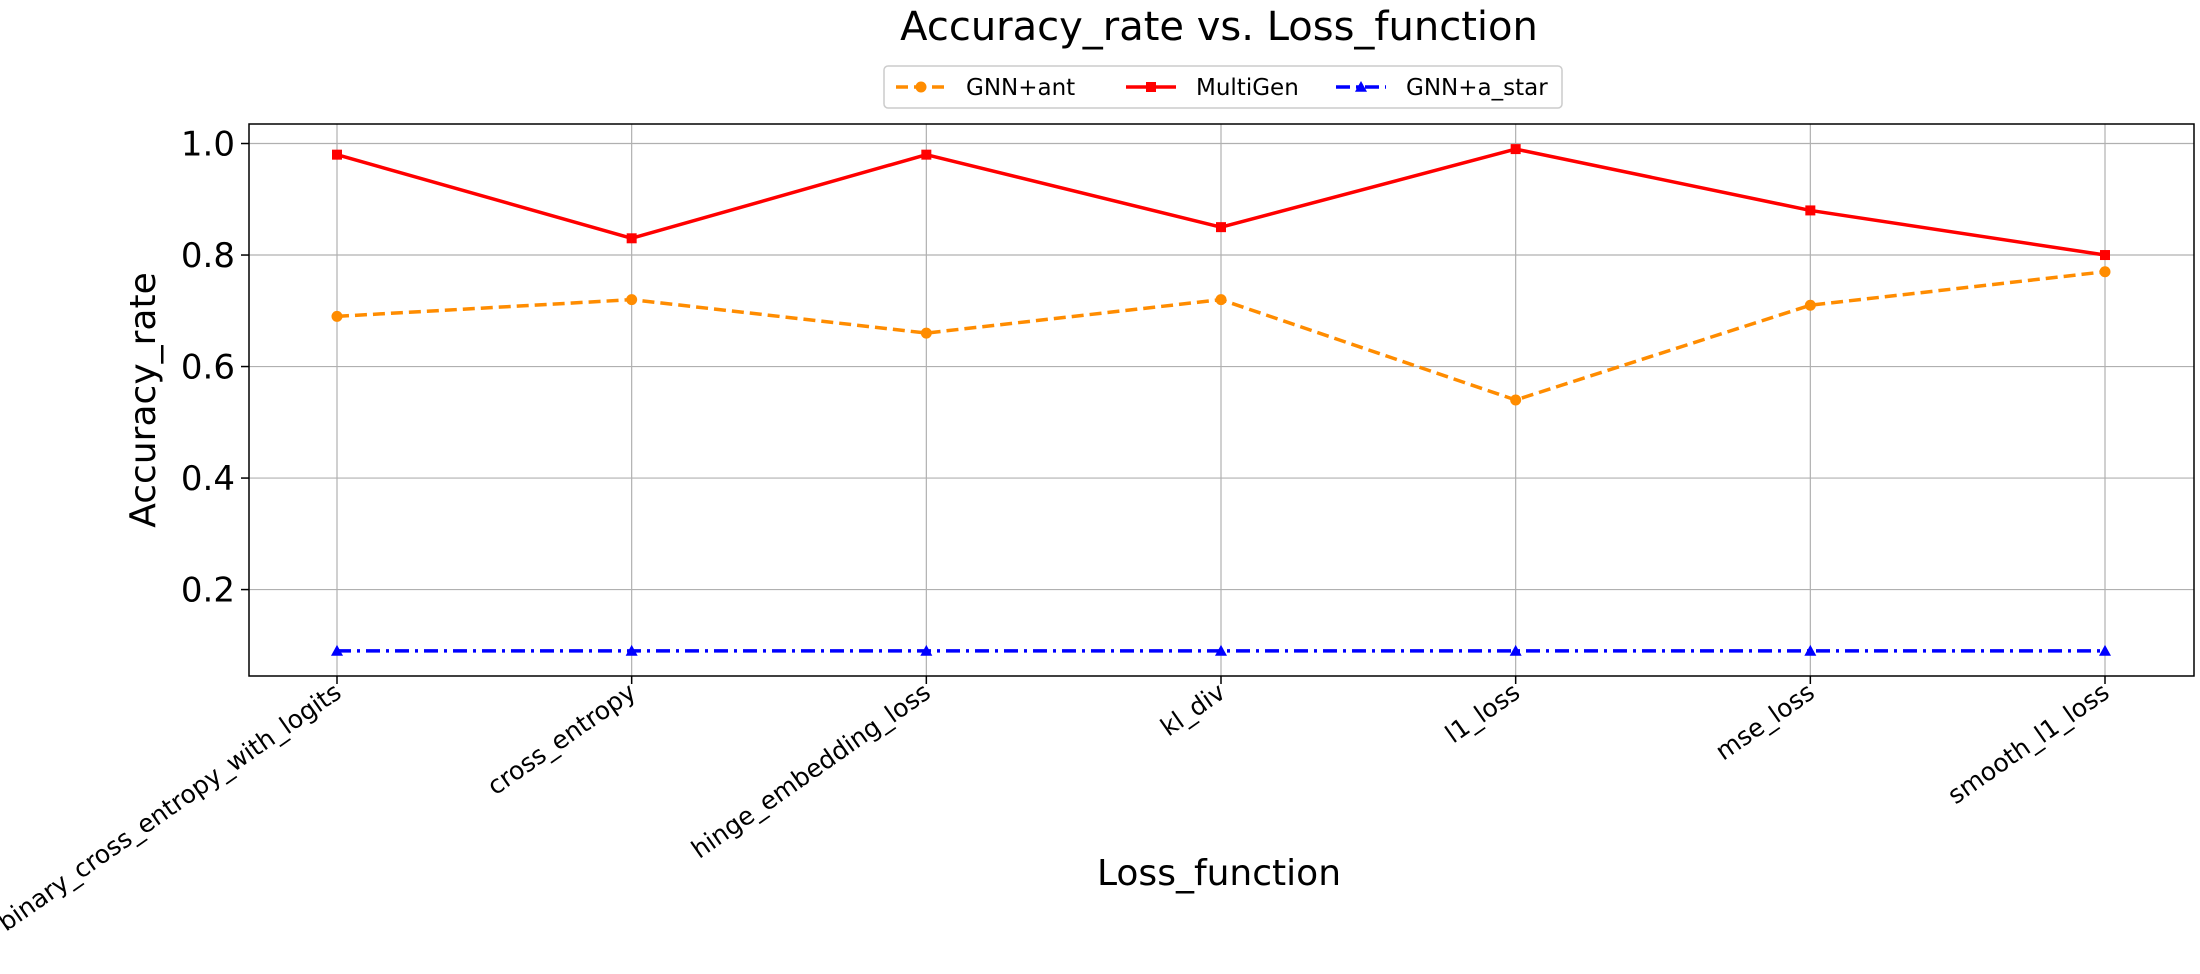 Image resolution: width=2200 pixels, height=974 pixels. I want to click on x-tick-label: mse_loss, so click(1765, 721).